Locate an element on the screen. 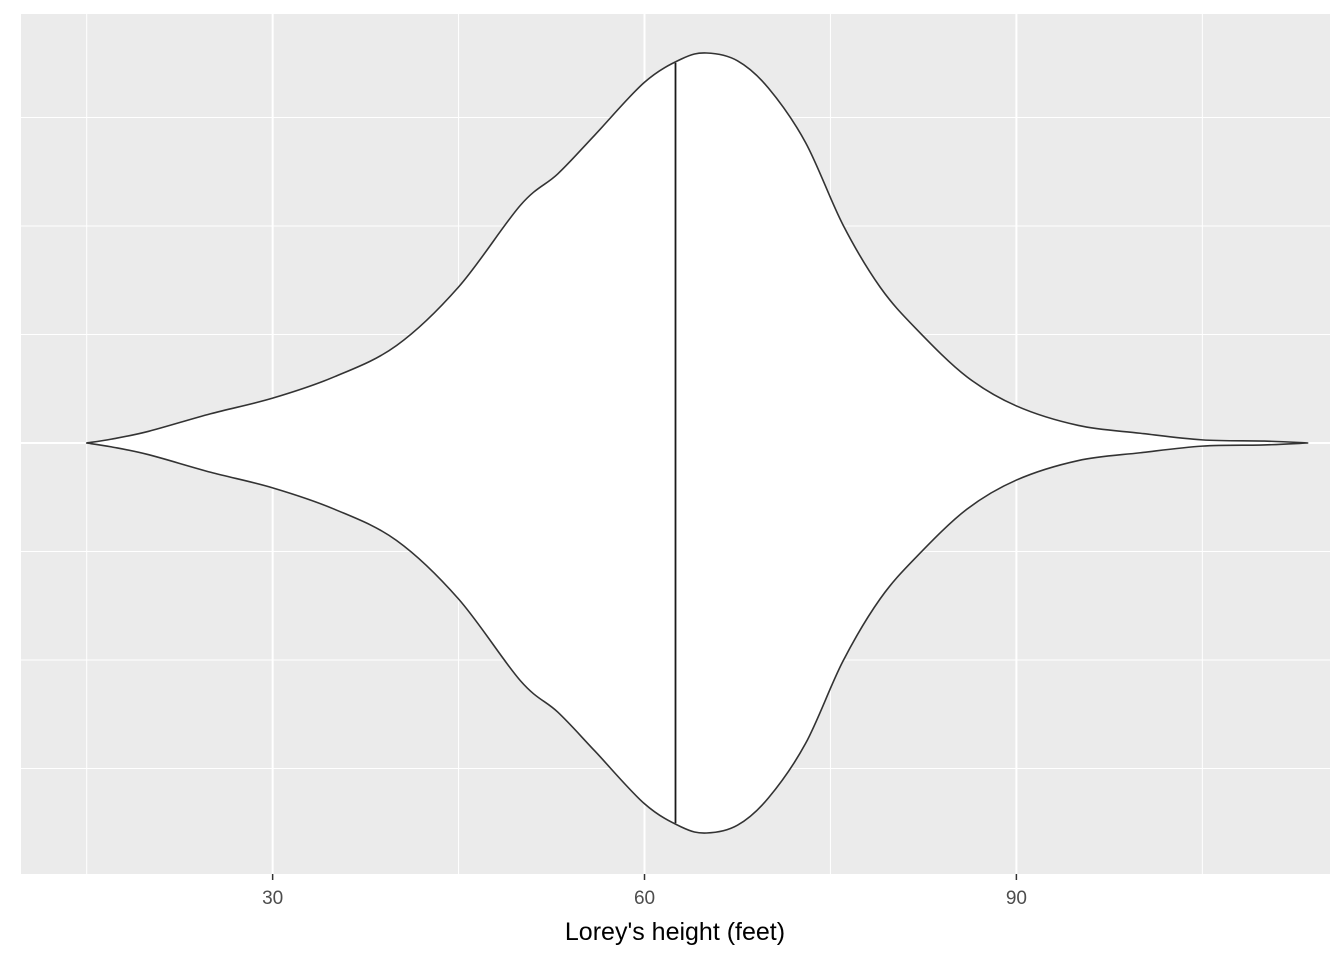 Image resolution: width=1344 pixels, height=960 pixels. x-axis-ticks is located at coordinates (644, 877).